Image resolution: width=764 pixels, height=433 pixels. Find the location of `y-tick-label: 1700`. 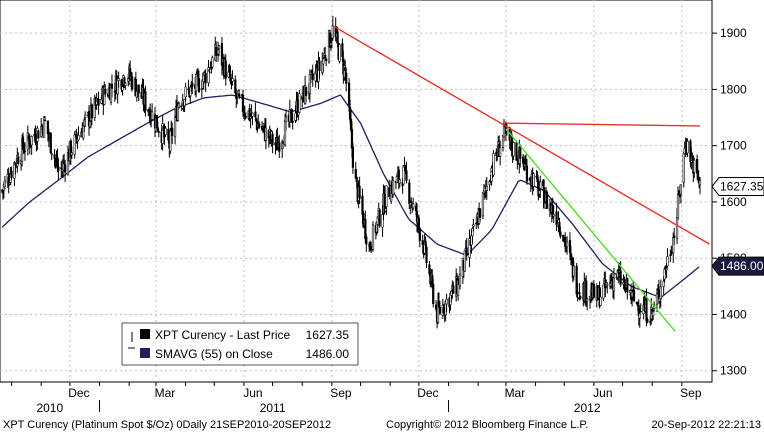

y-tick-label: 1700 is located at coordinates (733, 146).